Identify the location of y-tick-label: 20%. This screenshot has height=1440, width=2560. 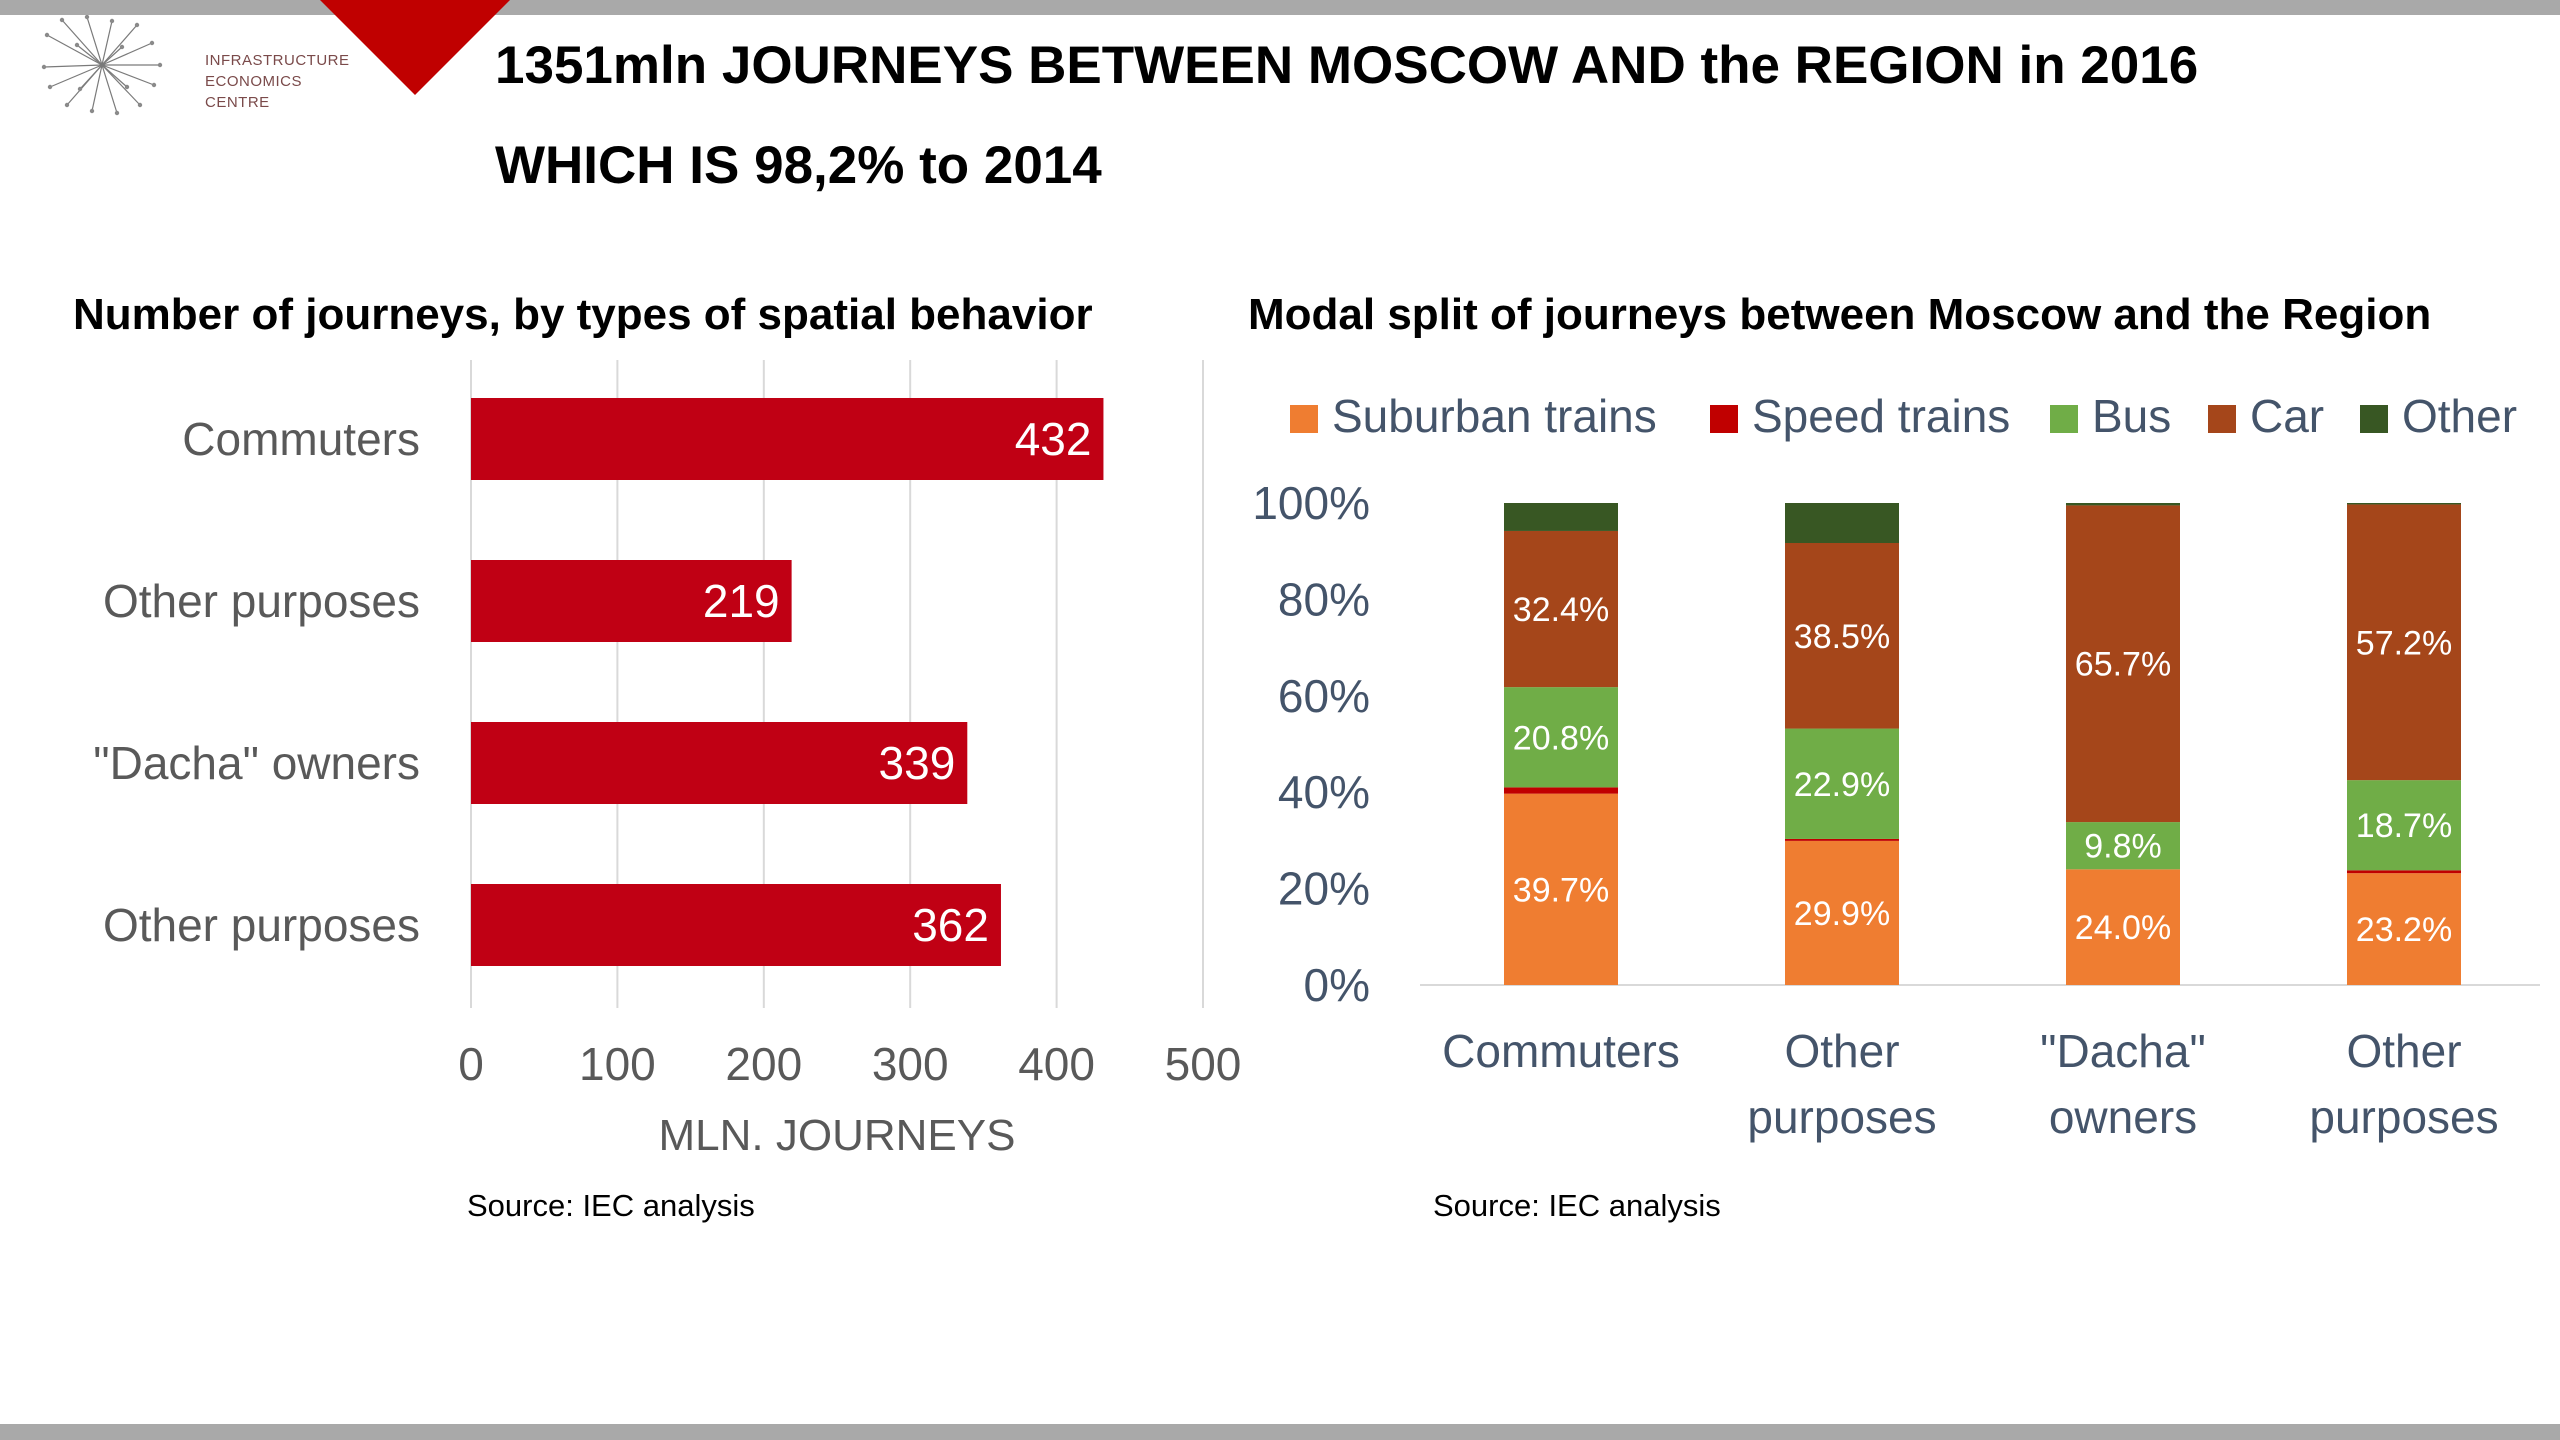
(1324, 889).